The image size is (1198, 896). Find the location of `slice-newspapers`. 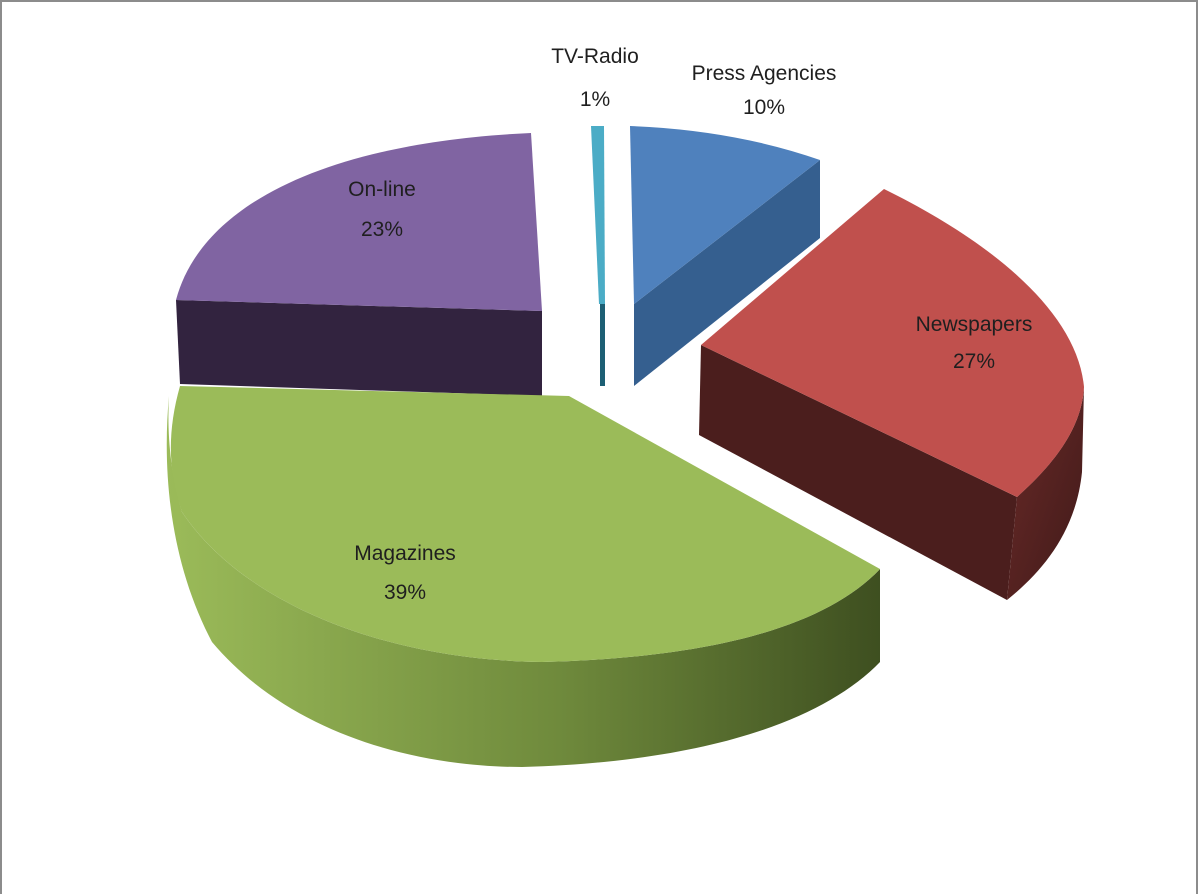

slice-newspapers is located at coordinates (891, 394).